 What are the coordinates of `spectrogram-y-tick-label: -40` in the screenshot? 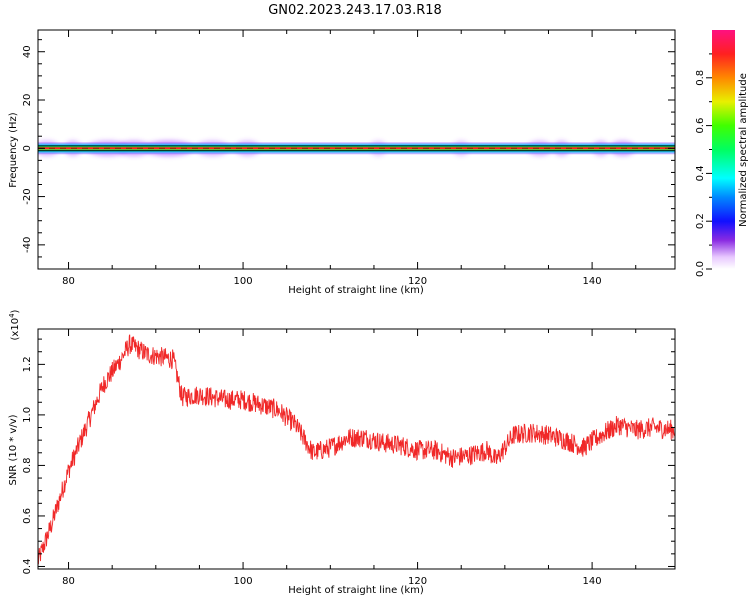 It's located at (27, 245).